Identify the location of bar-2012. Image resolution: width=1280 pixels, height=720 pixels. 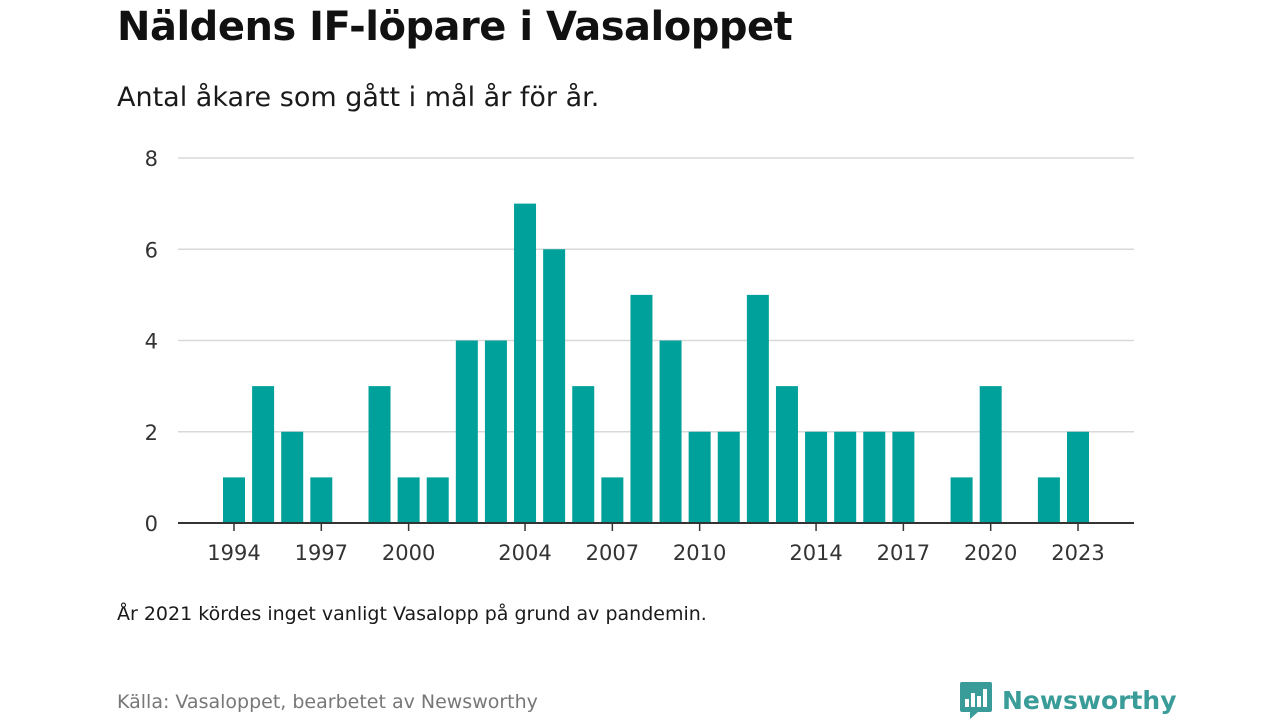
(757, 408).